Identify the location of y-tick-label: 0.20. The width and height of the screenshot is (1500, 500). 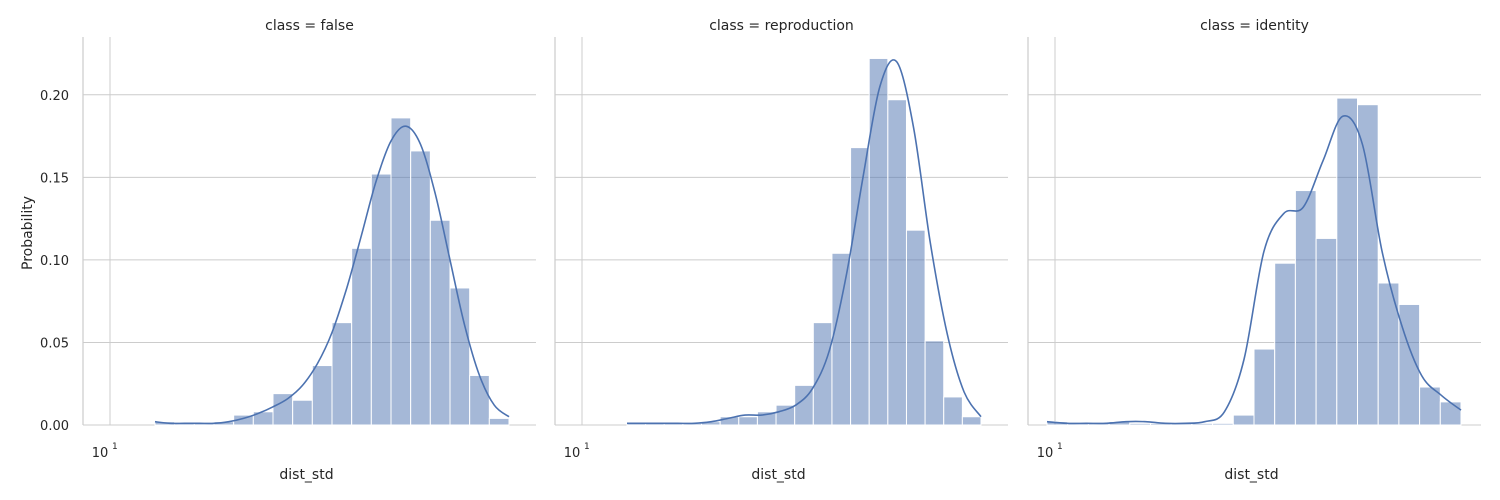
(54, 96).